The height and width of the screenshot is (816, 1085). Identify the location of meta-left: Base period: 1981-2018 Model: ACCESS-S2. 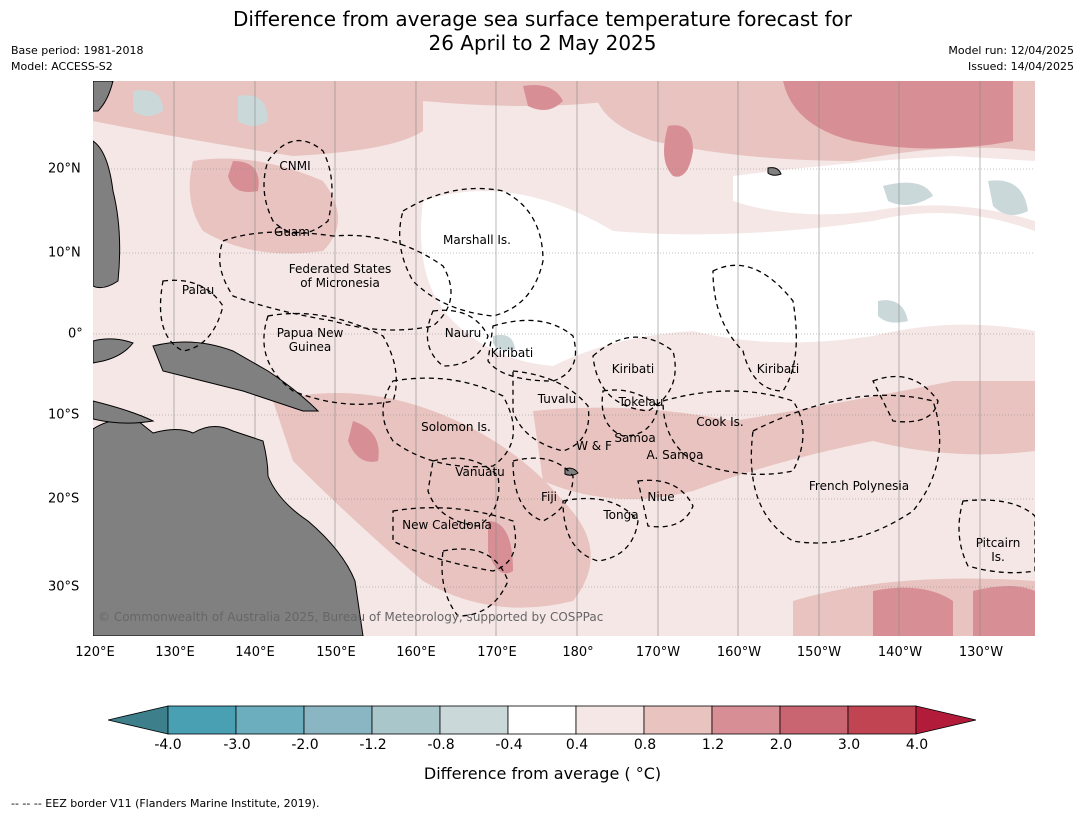
(77, 59).